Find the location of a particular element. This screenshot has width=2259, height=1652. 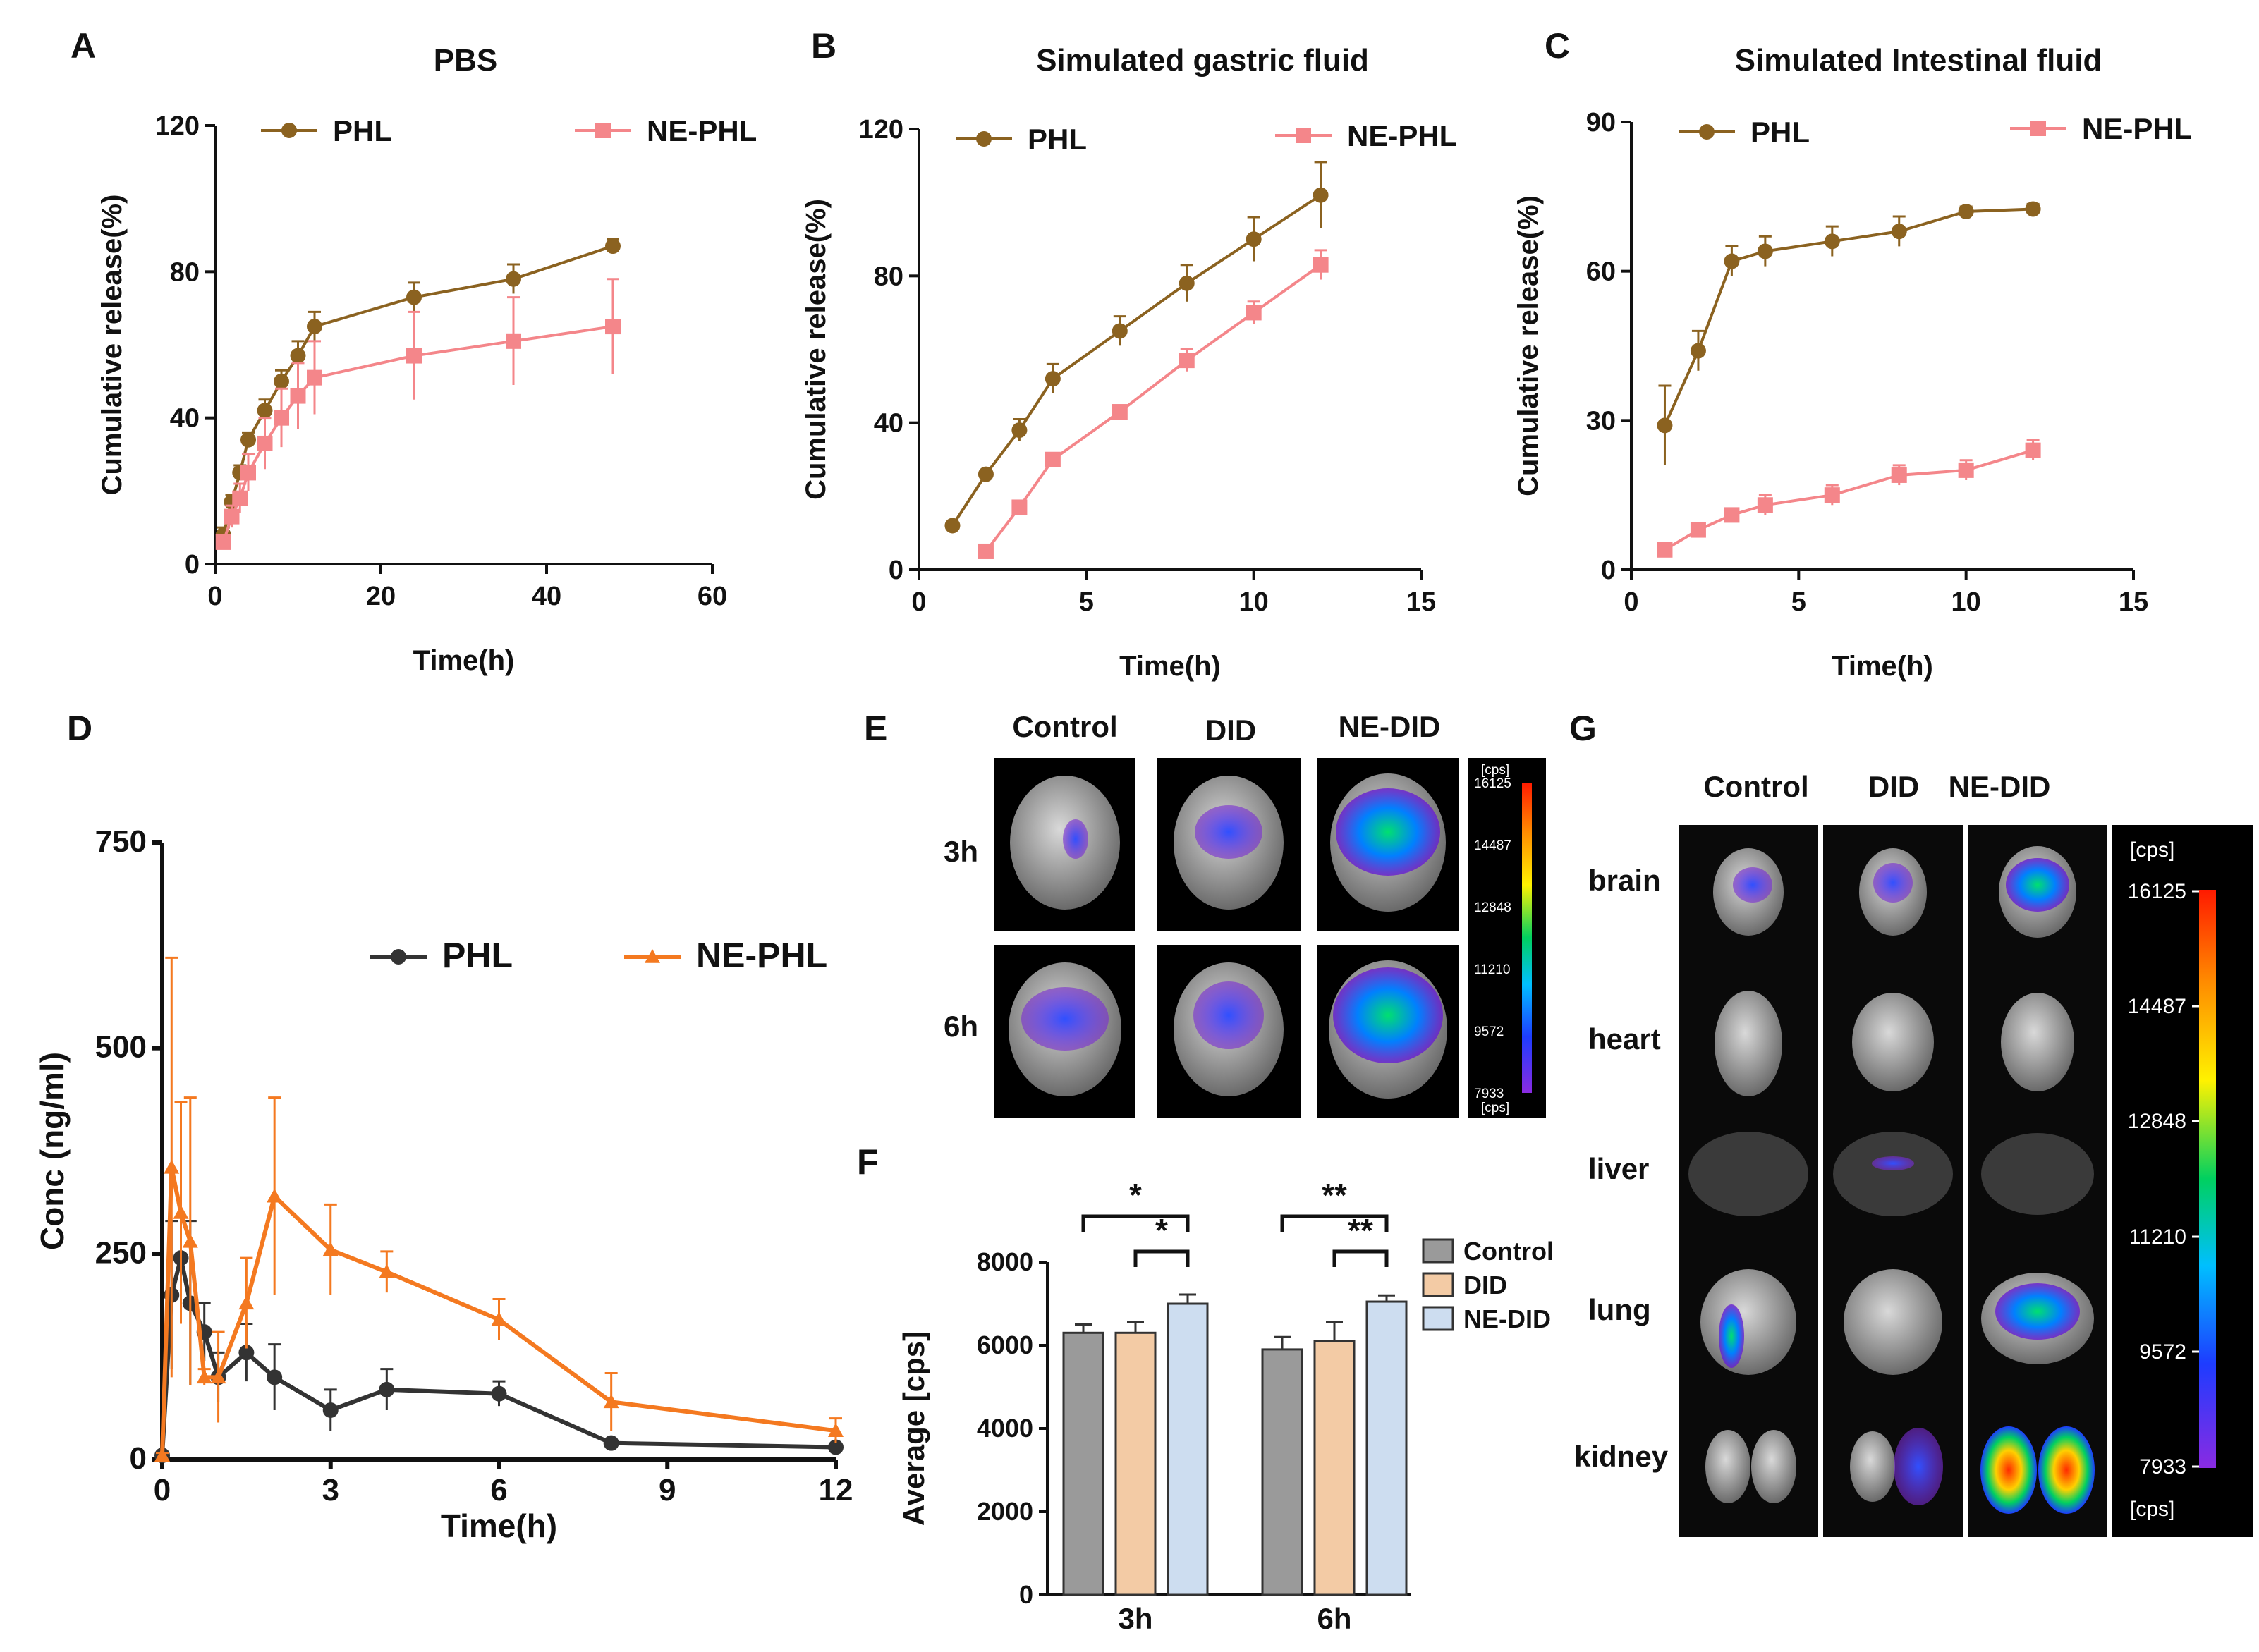

y-tick-label: 4000 is located at coordinates (1005, 1429).